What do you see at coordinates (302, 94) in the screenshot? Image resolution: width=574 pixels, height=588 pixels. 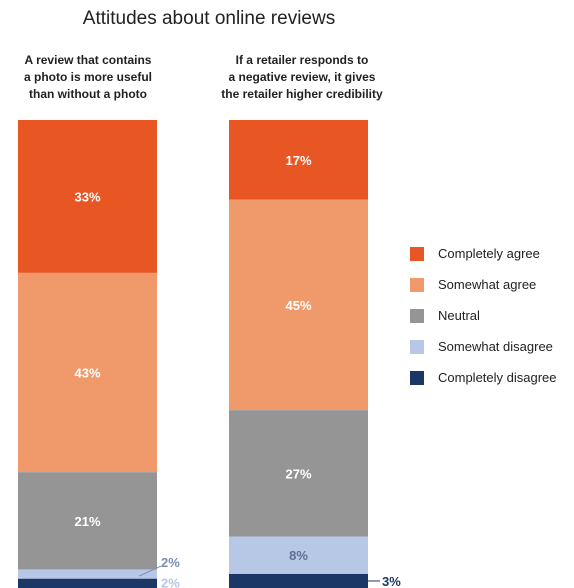 I see `bar-2-label-line: the retailer higher credibility` at bounding box center [302, 94].